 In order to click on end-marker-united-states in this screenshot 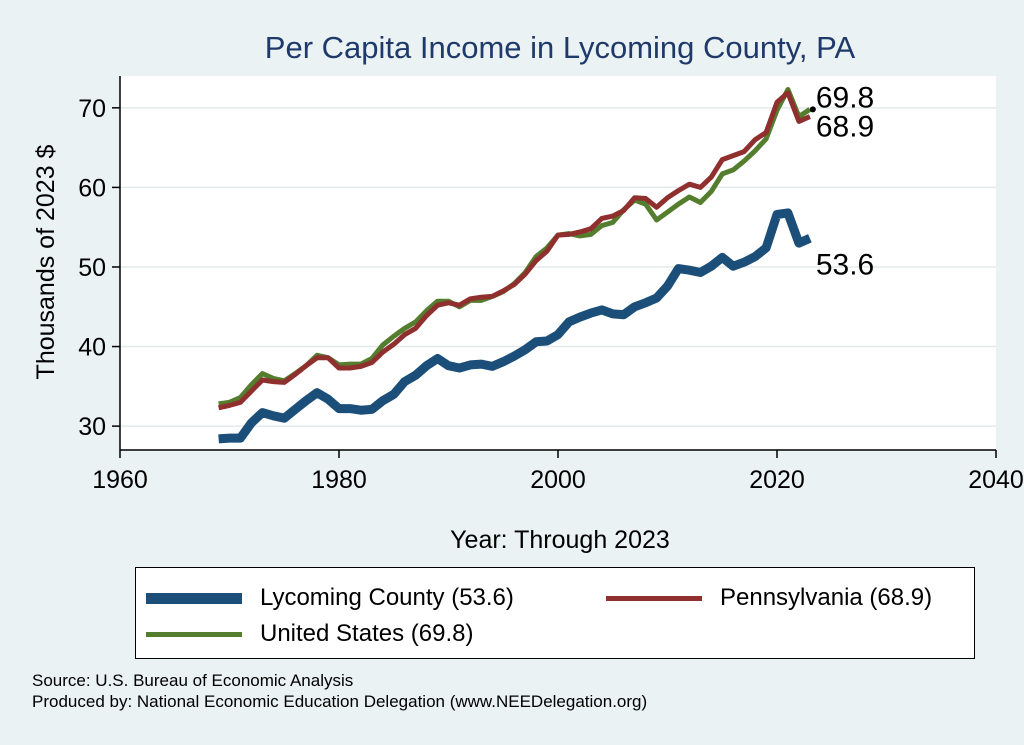, I will do `click(812, 109)`.